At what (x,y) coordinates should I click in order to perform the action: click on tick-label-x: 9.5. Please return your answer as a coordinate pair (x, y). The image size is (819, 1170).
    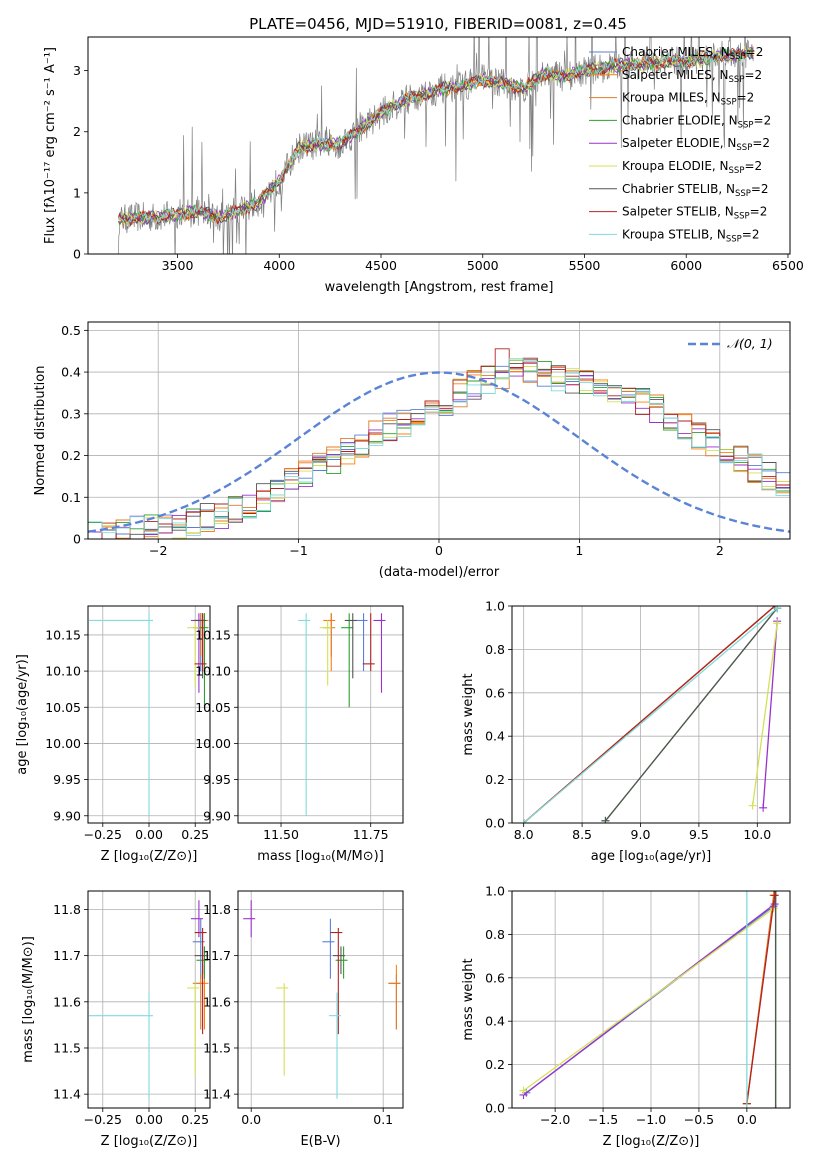
    Looking at the image, I should click on (699, 834).